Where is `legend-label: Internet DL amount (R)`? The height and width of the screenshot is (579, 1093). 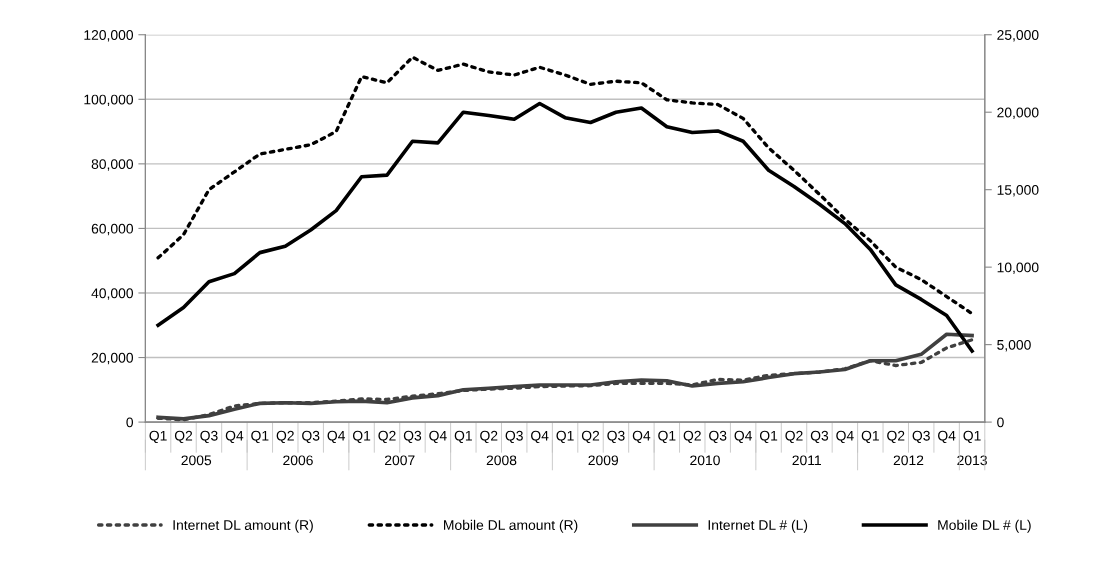
legend-label: Internet DL amount (R) is located at coordinates (243, 526).